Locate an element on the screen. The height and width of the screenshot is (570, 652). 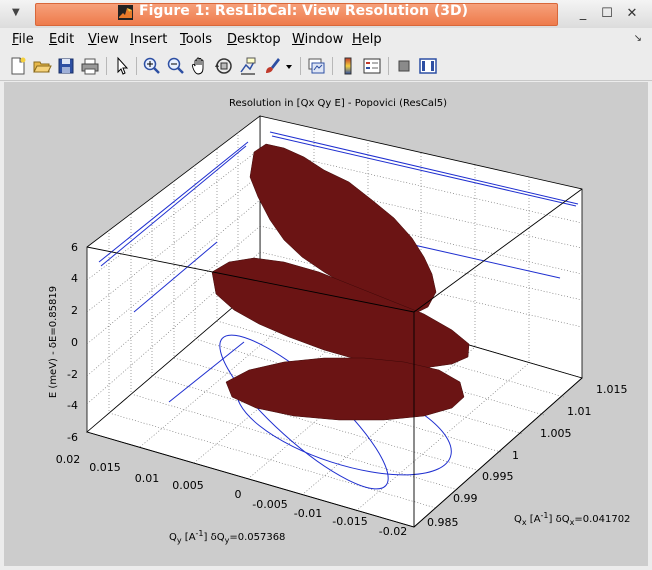
legend-icon is located at coordinates (372, 66).